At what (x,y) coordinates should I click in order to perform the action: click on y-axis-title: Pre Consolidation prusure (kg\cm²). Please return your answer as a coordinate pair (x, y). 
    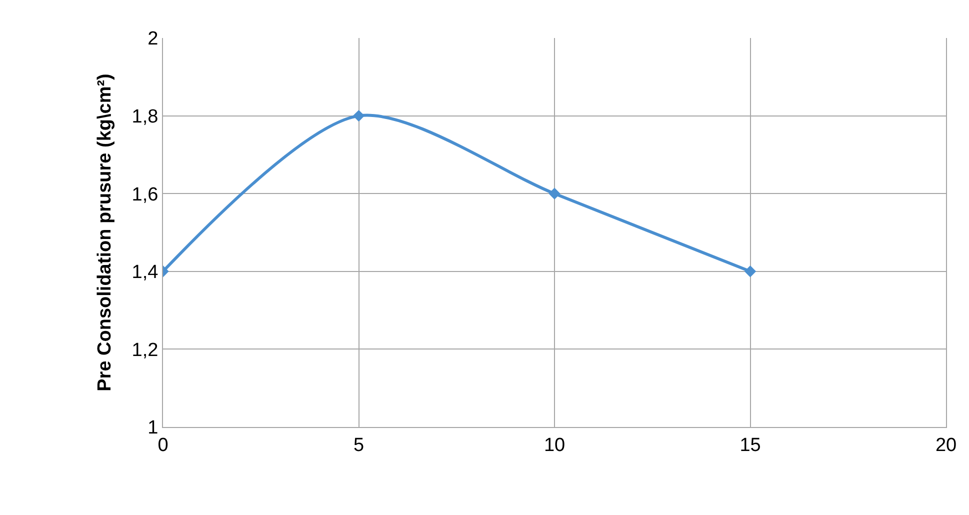
    Looking at the image, I should click on (105, 233).